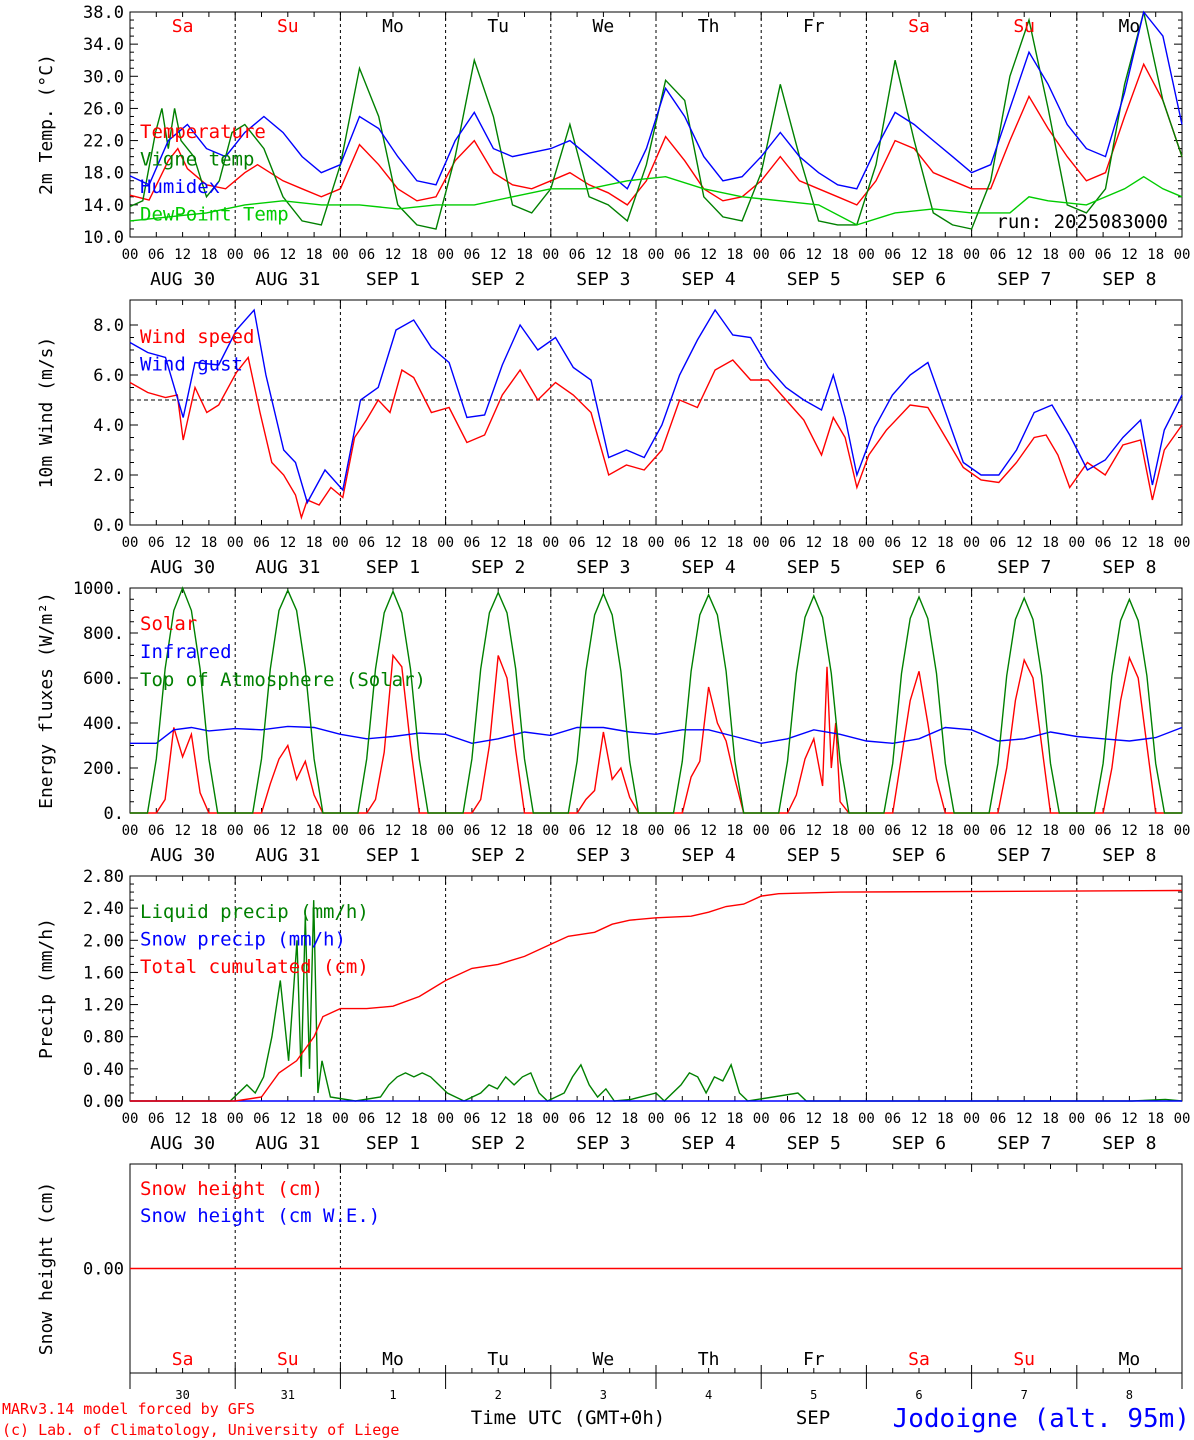 Image resolution: width=1194 pixels, height=1440 pixels. What do you see at coordinates (108, 476) in the screenshot?
I see `y-tick-label: 2.0` at bounding box center [108, 476].